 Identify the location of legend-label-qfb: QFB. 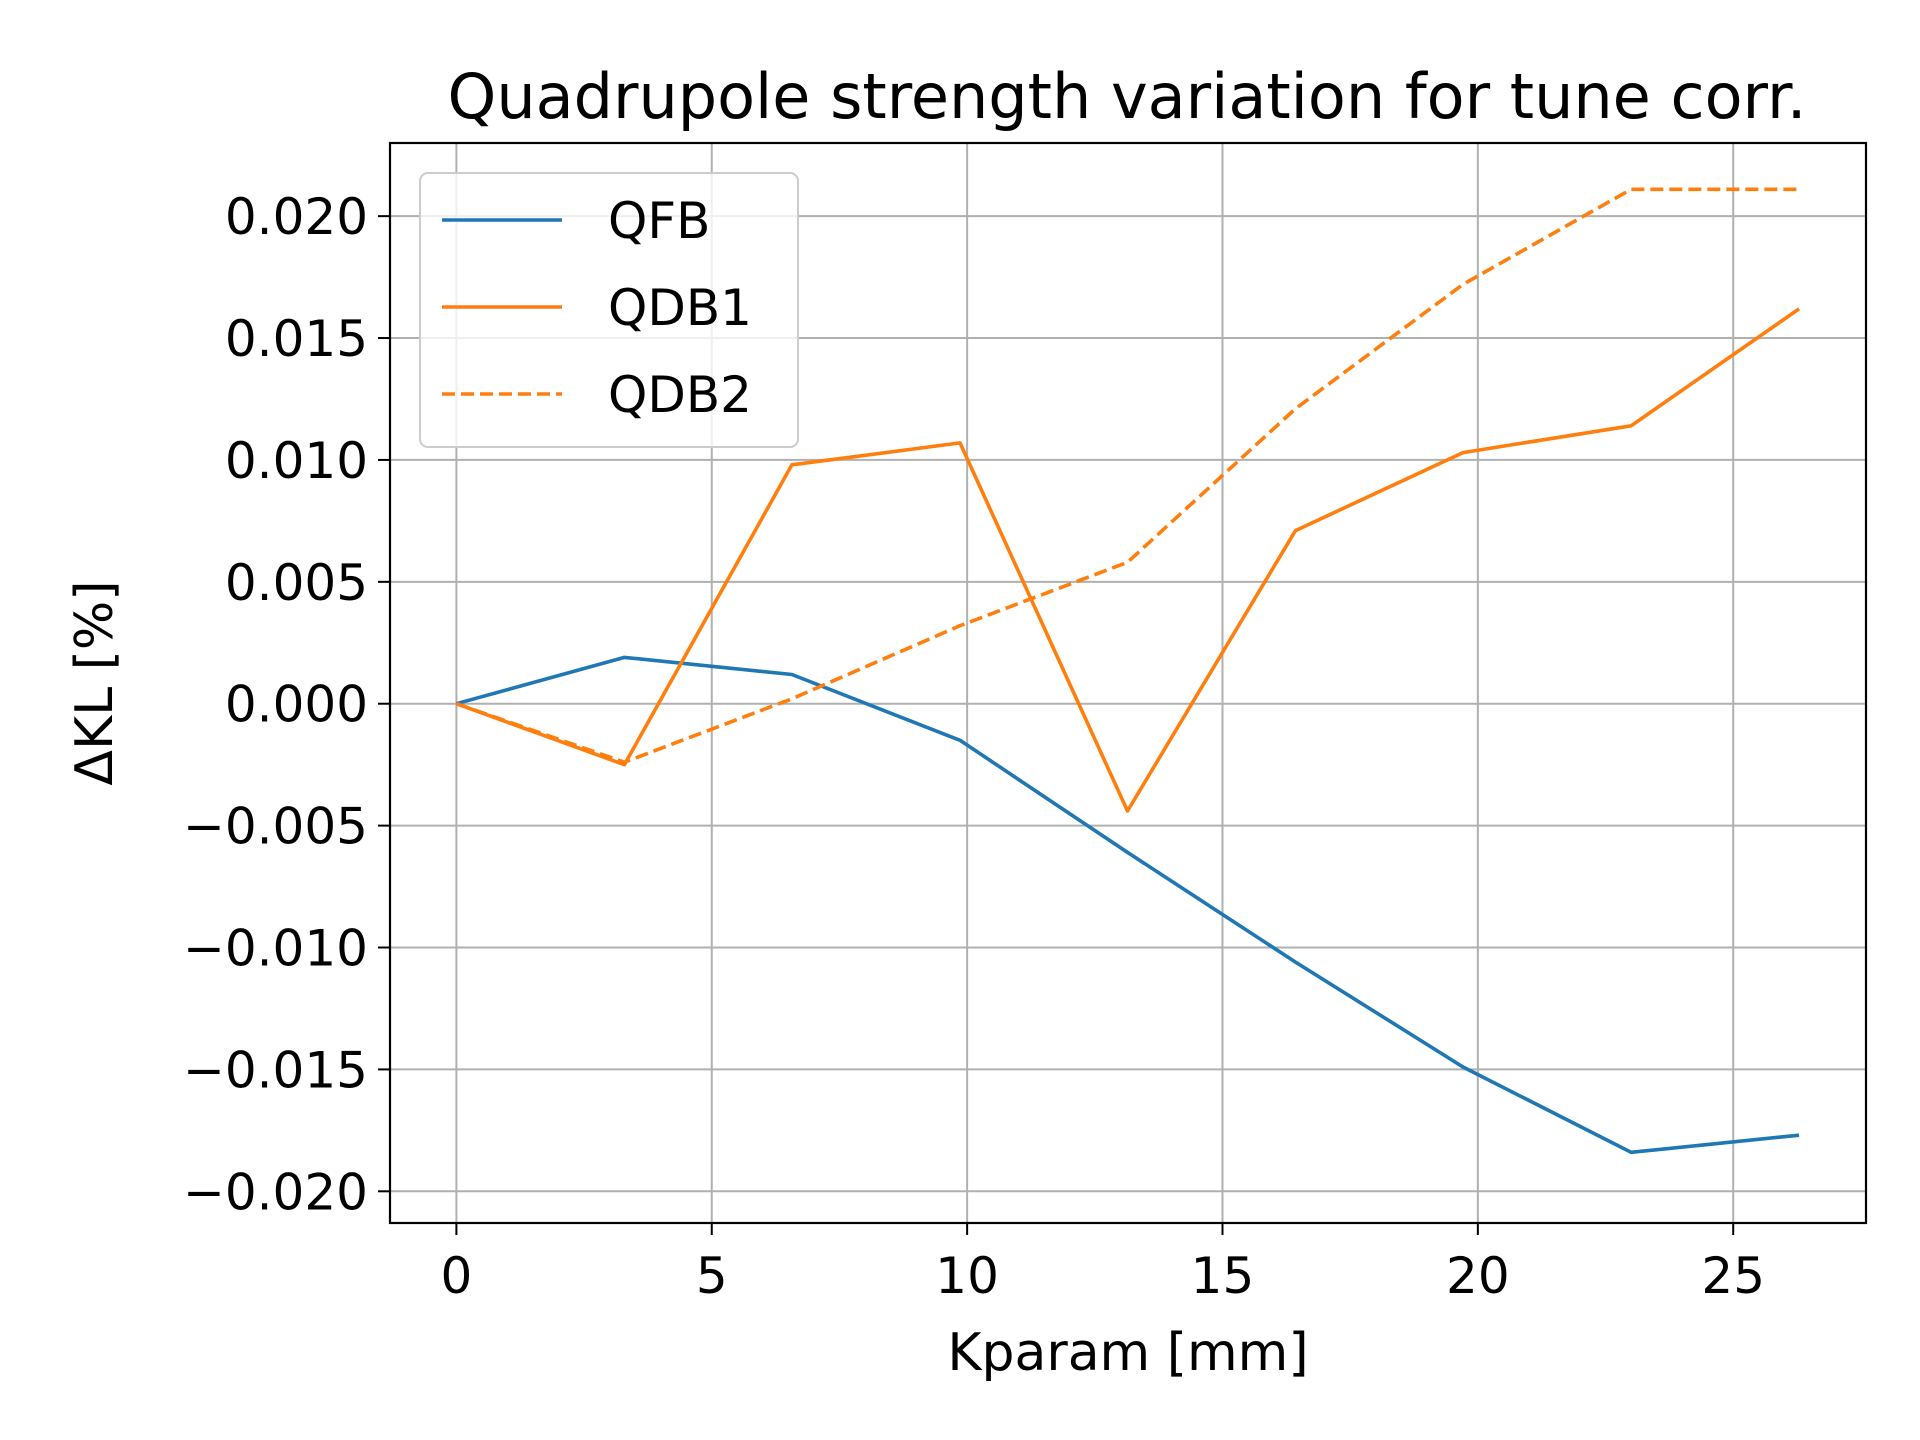
(659, 221).